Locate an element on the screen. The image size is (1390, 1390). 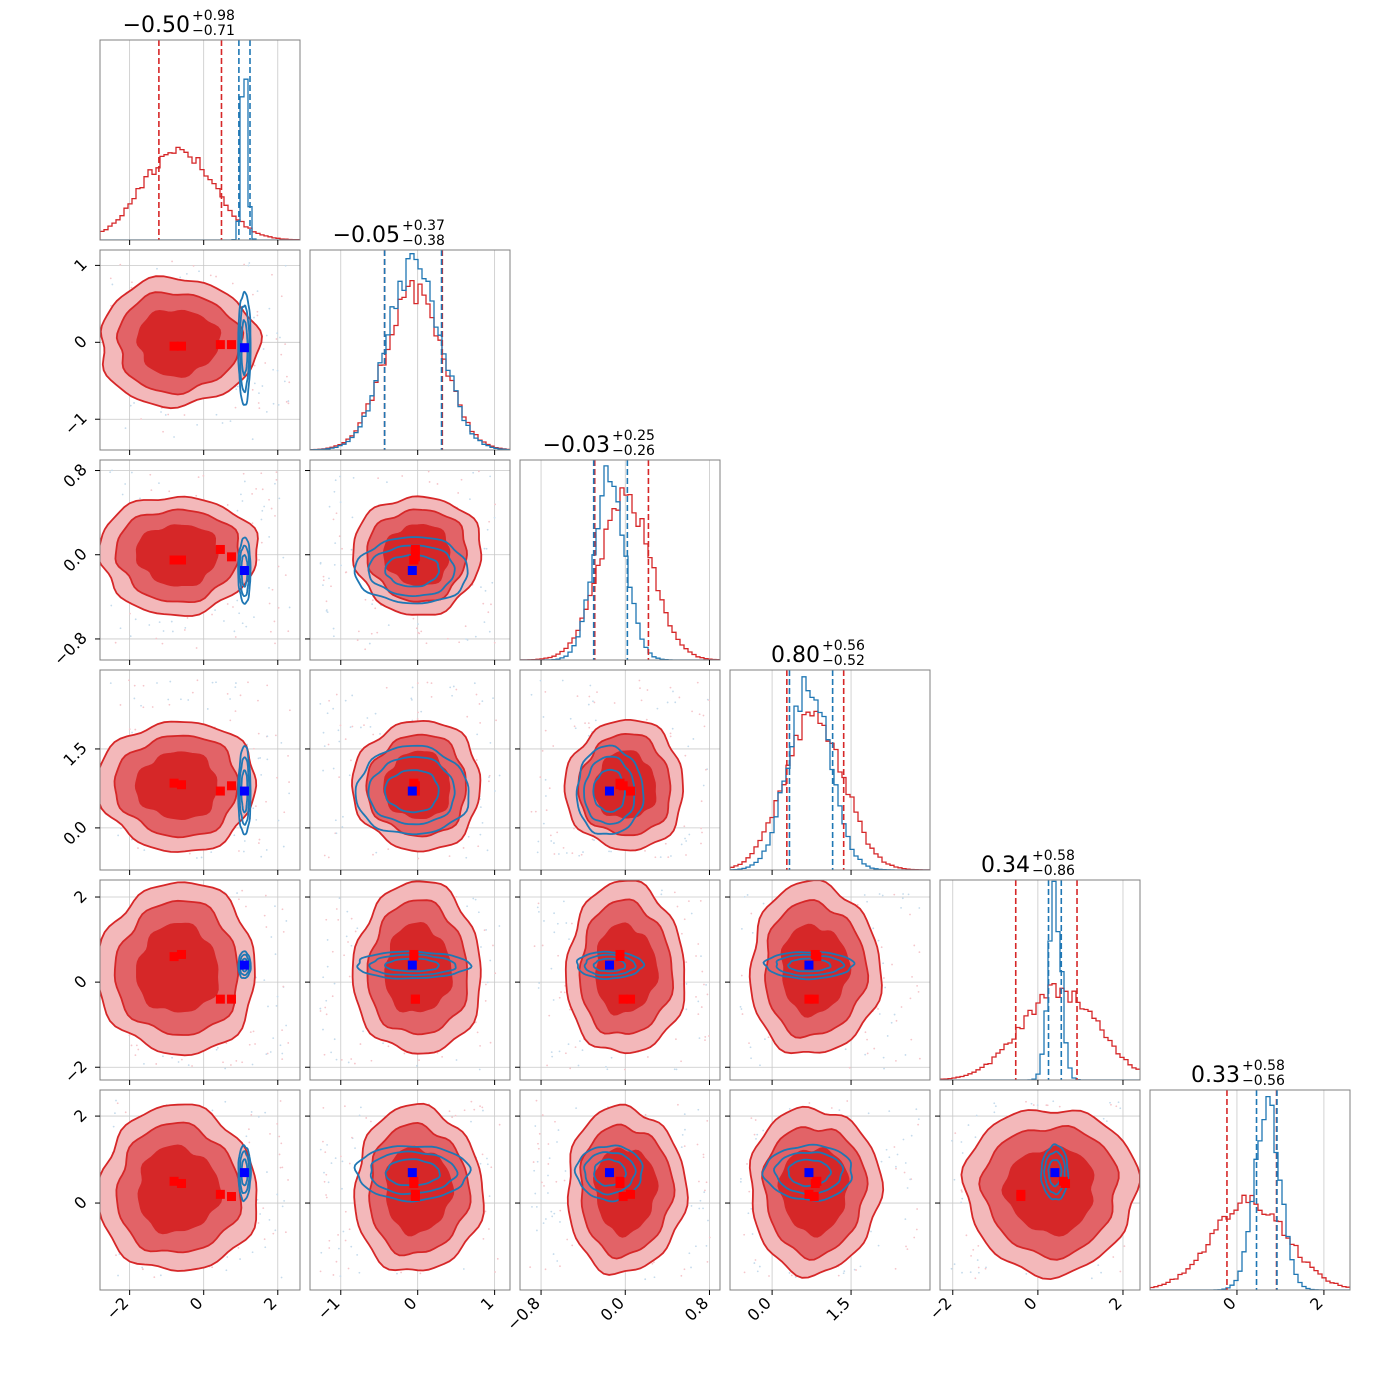
hist-title-minus: −0.71 is located at coordinates (213, 31).